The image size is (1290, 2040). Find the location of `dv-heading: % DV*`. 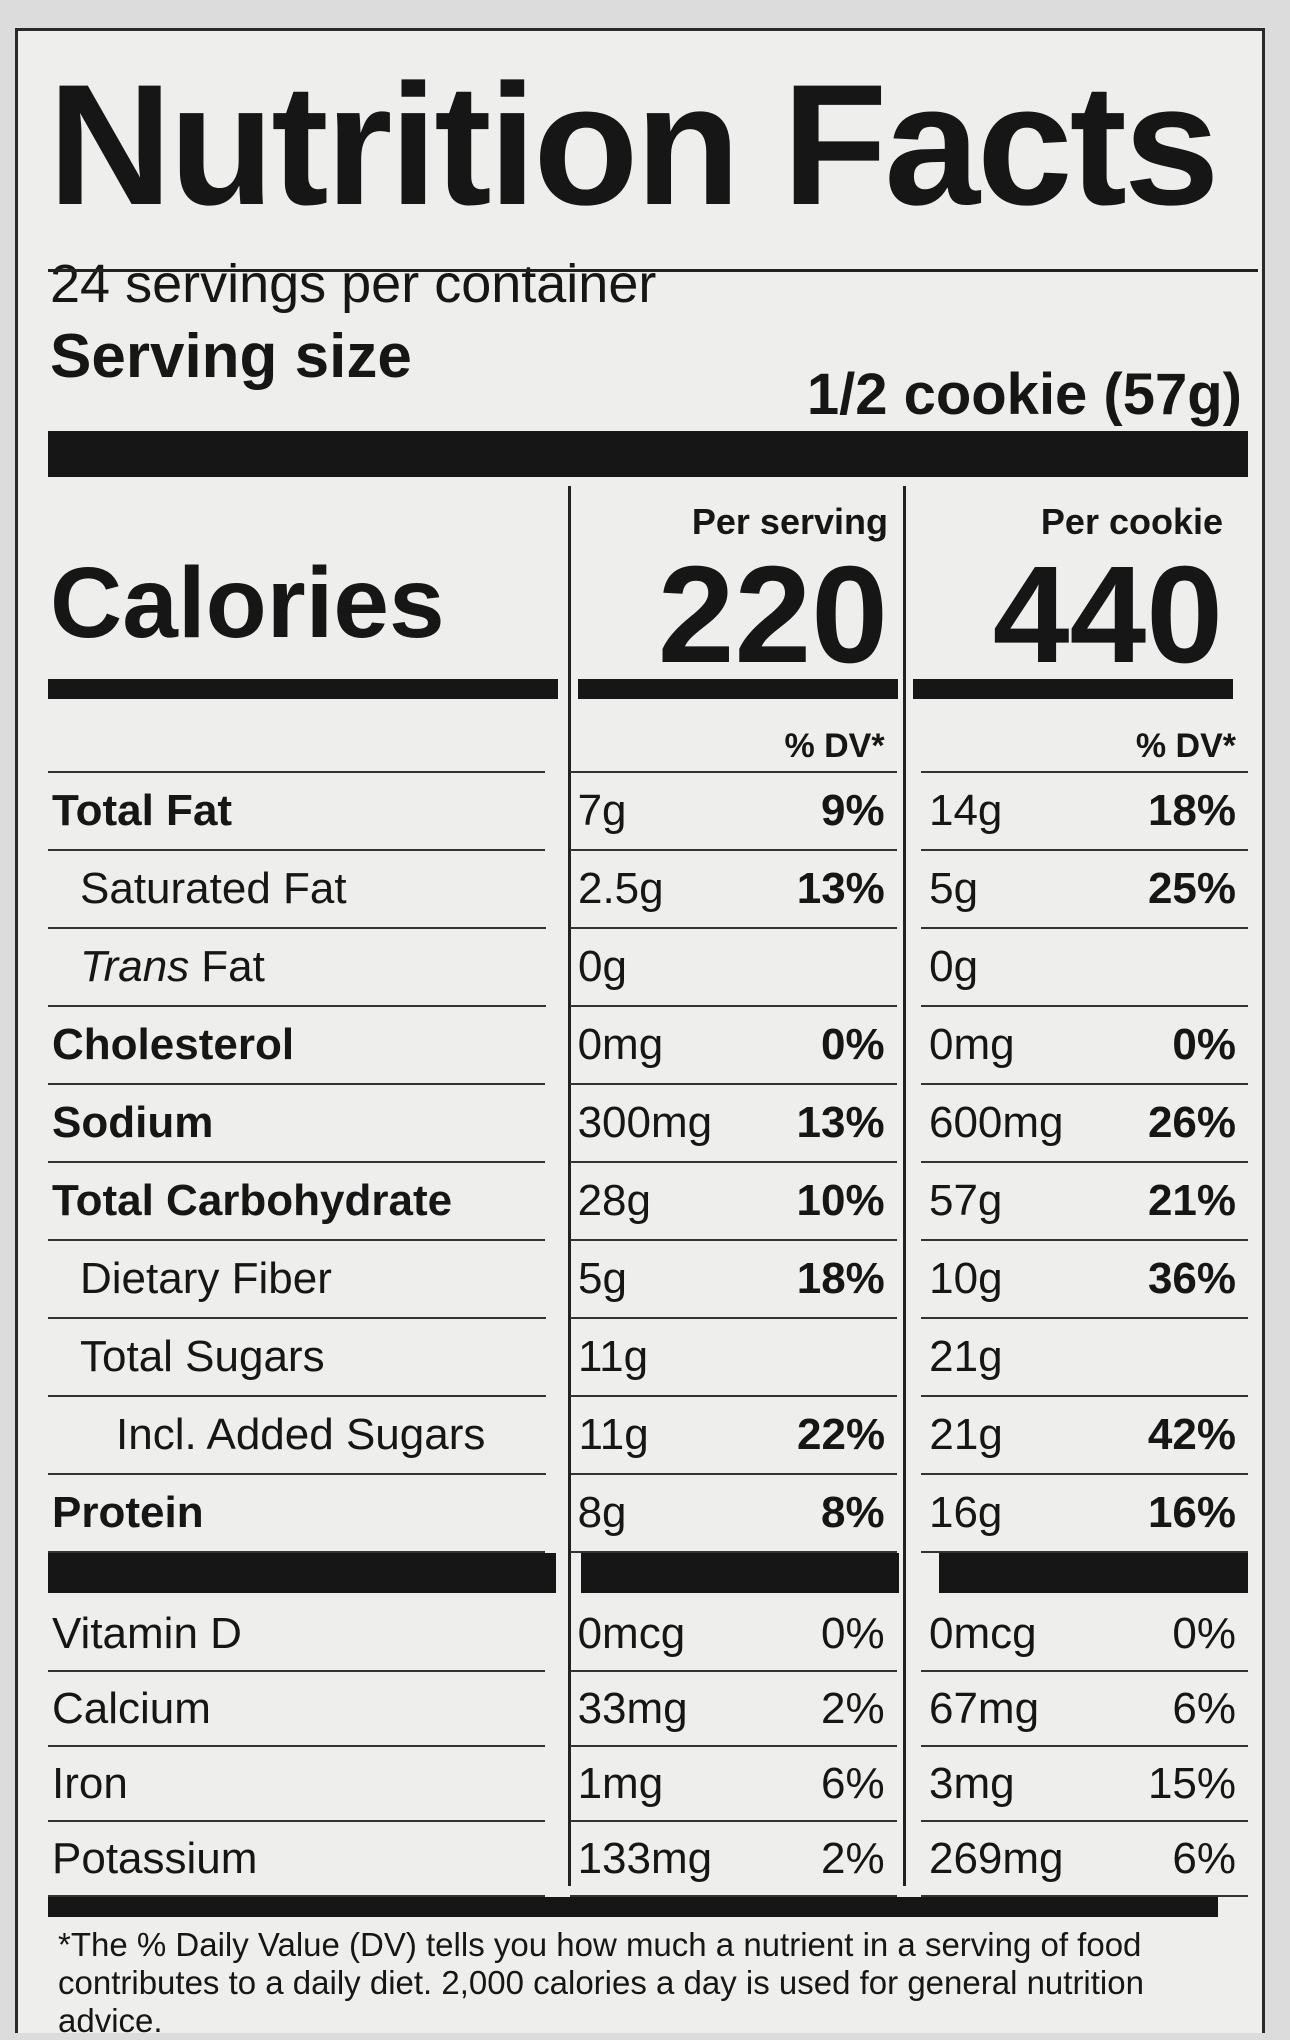

dv-heading: % DV* is located at coordinates (1186, 745).